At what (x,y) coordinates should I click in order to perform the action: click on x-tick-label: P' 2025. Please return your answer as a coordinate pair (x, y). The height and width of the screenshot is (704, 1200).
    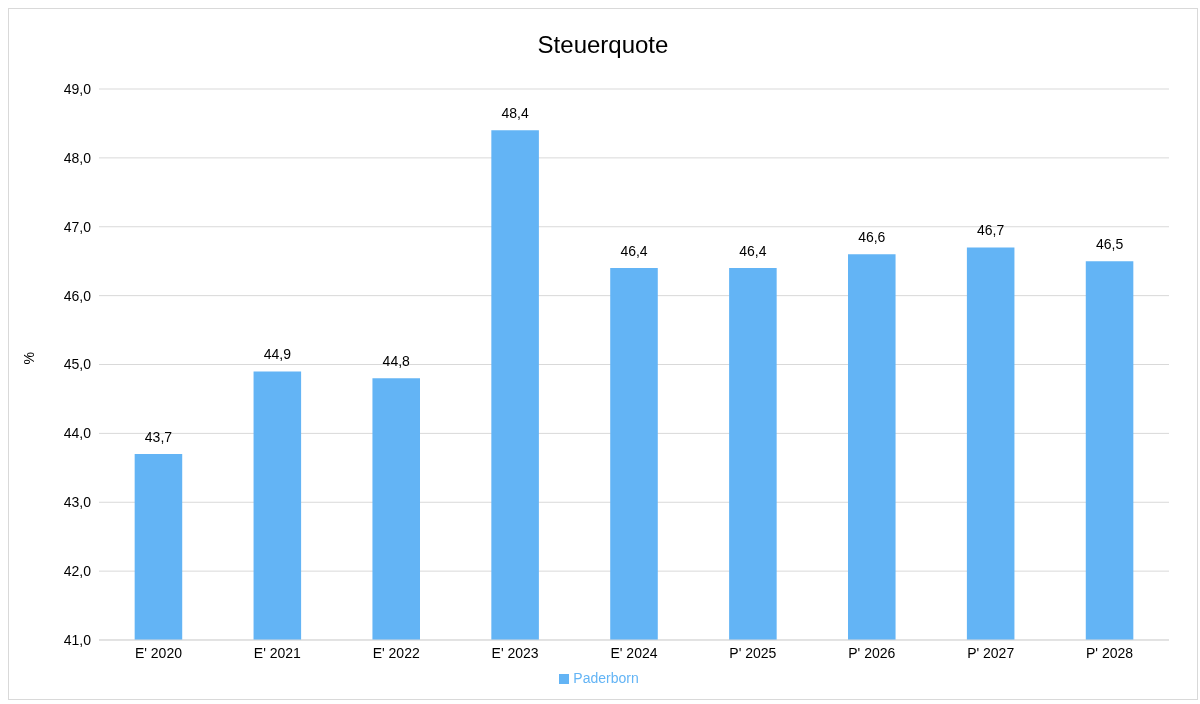
    Looking at the image, I should click on (753, 652).